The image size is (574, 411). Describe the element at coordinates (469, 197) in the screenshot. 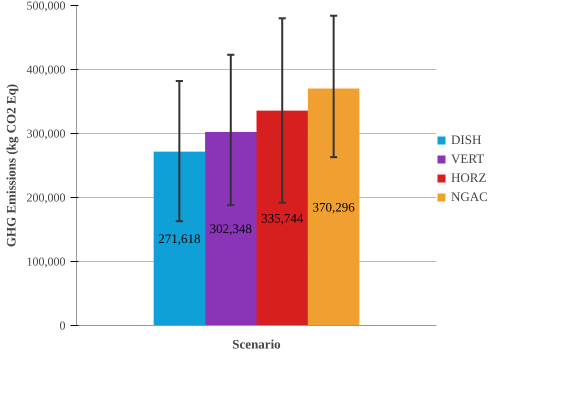

I see `legend-label: NGAC` at that location.